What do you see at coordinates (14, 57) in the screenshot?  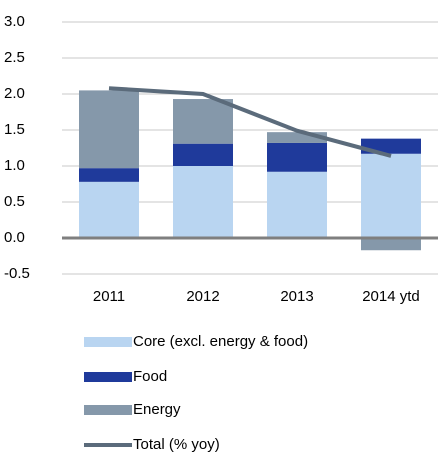 I see `y-tick-label: 2.5` at bounding box center [14, 57].